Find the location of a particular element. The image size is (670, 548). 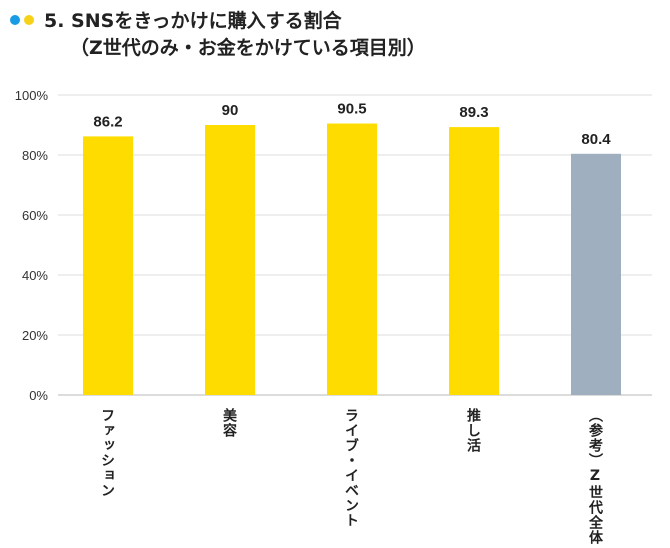

data-label: 80.4 is located at coordinates (596, 139).